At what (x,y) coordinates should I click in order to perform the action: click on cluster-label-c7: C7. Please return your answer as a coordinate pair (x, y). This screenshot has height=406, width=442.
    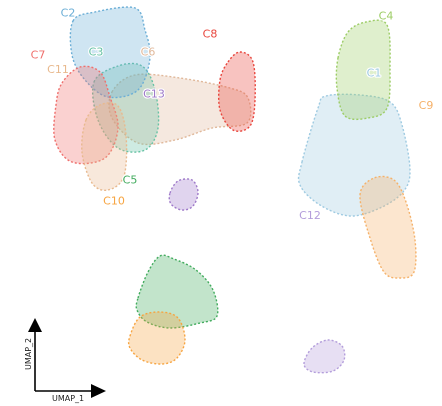
    Looking at the image, I should click on (38, 55).